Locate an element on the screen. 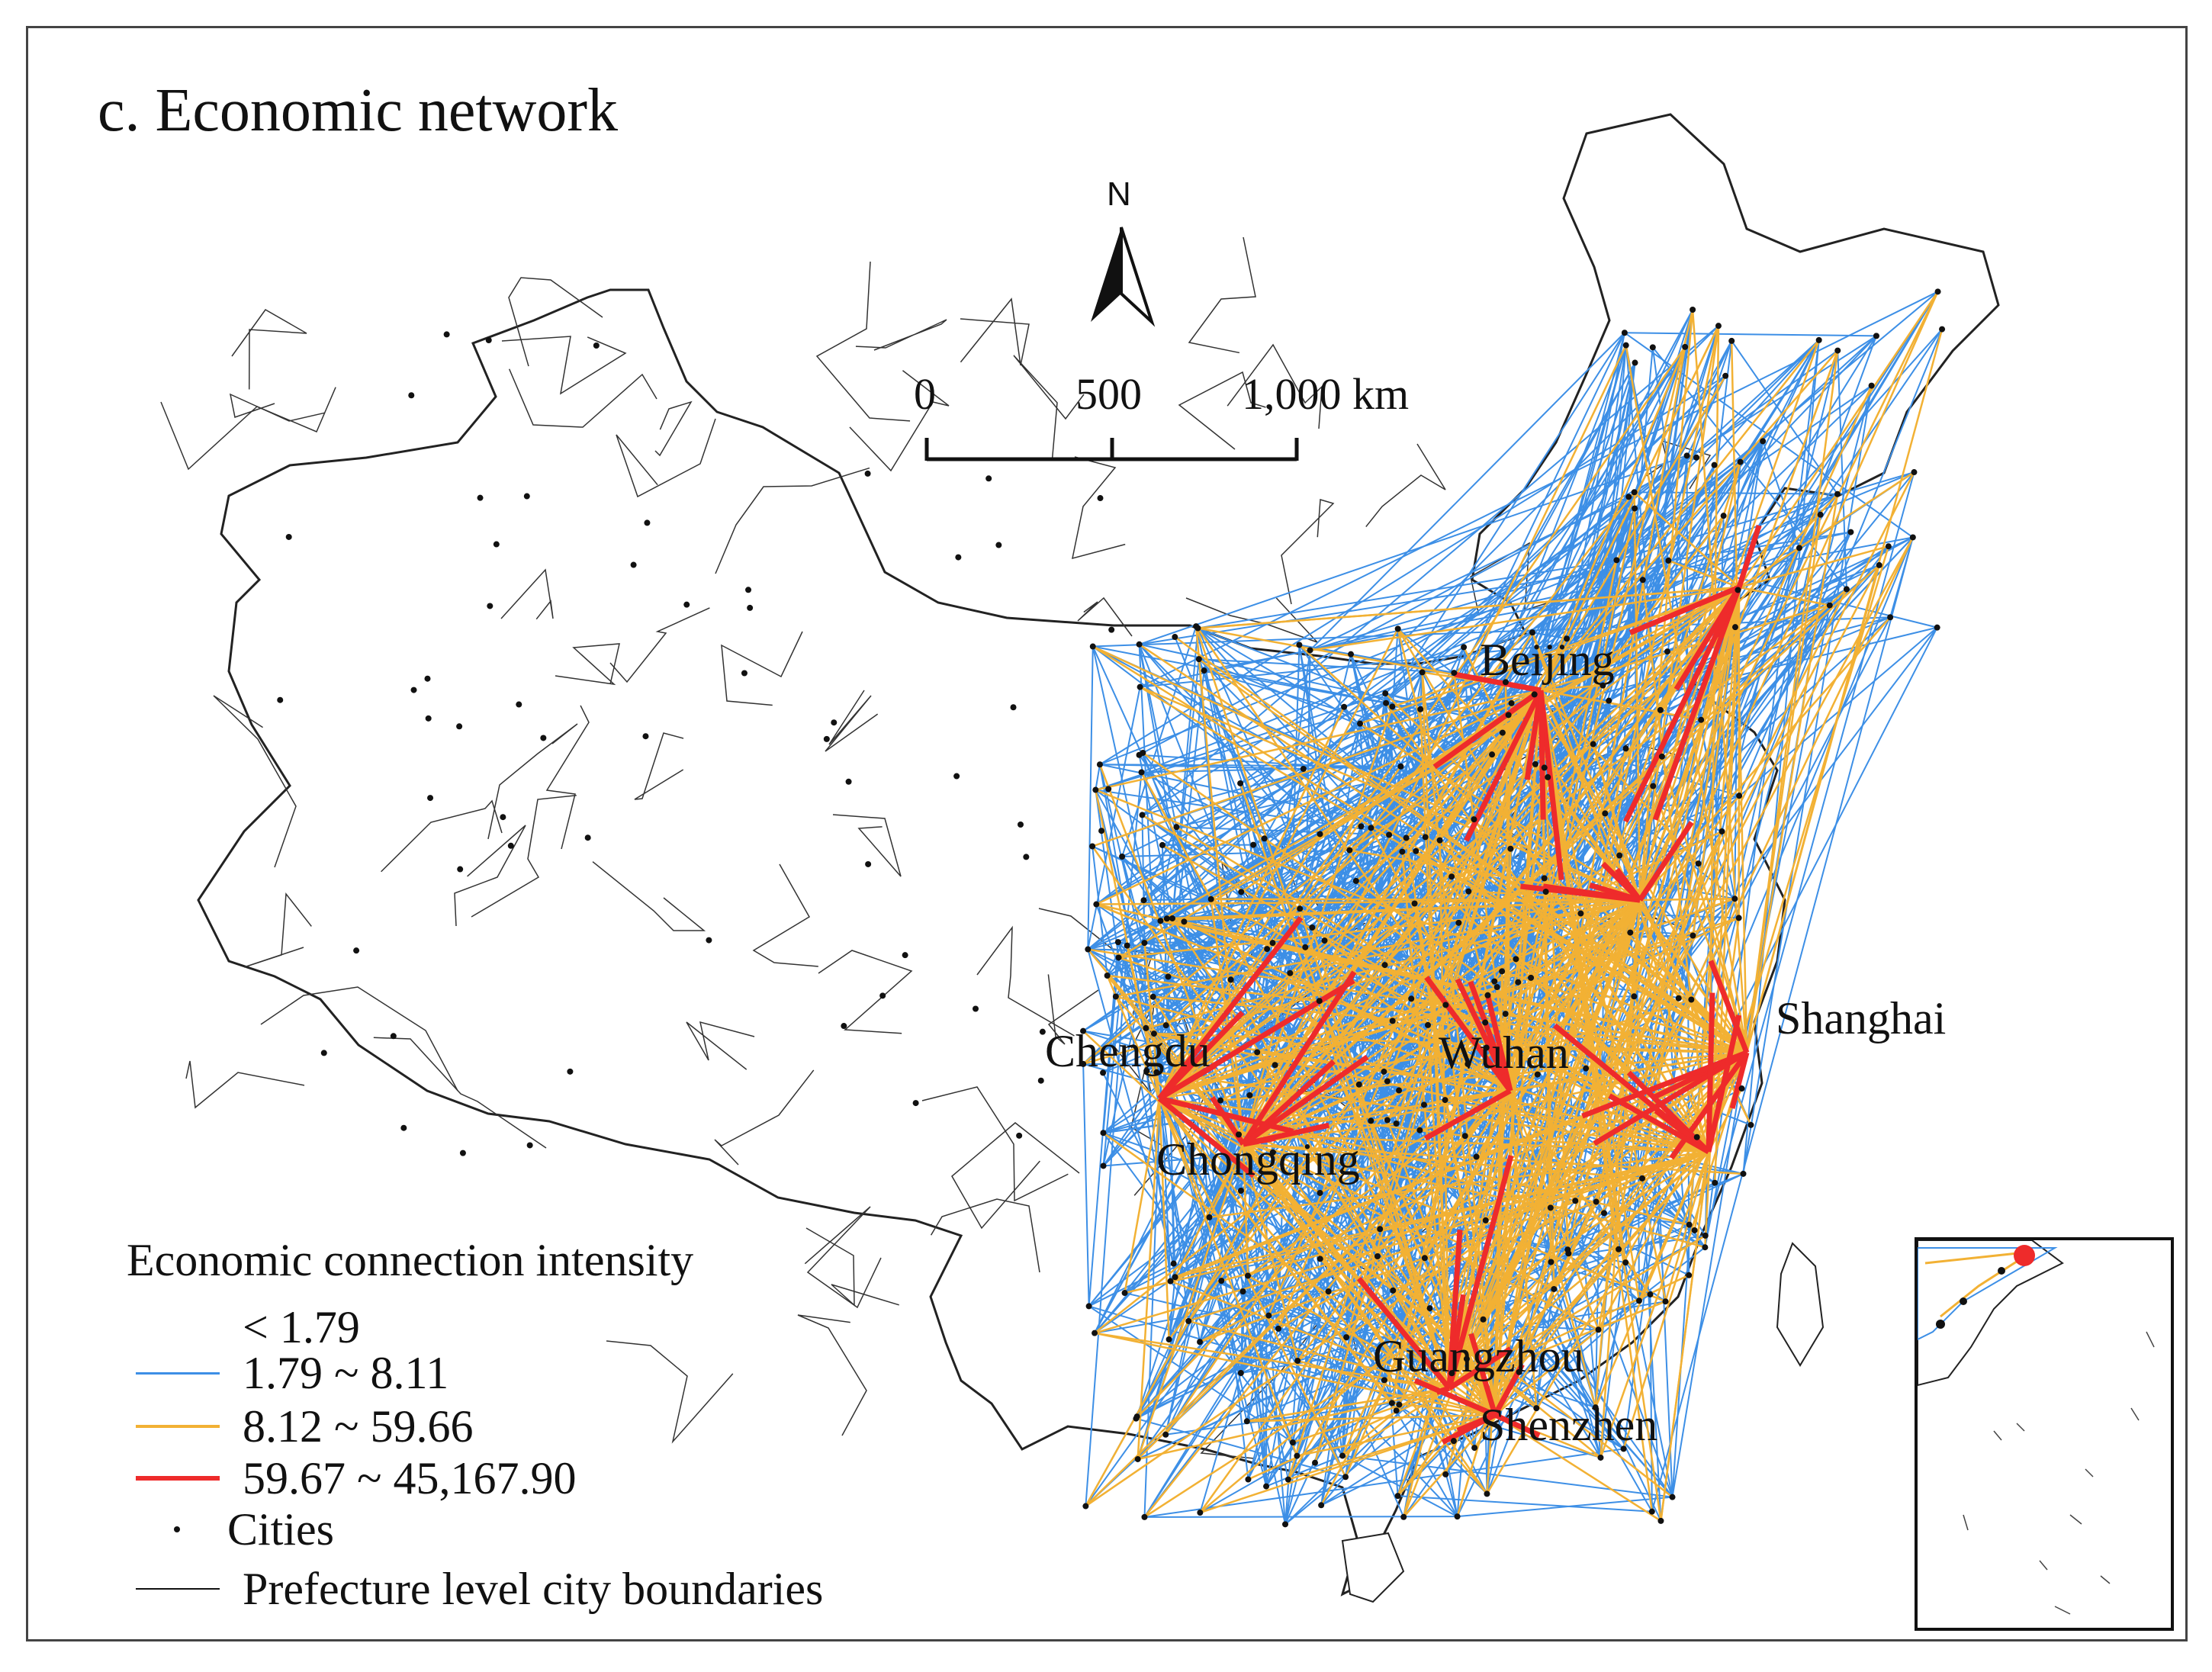 The width and height of the screenshot is (2212, 1672). legend-row-boundaries: Prefecture level city boundaries is located at coordinates (479, 1589).